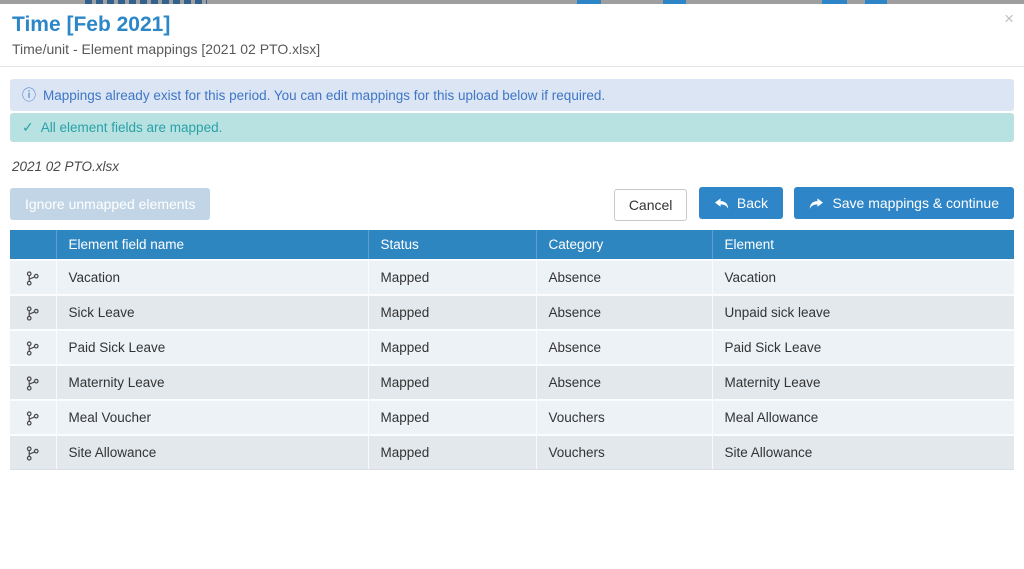 The image size is (1024, 569). I want to click on cell-field-name: Site Allowance, so click(211, 451).